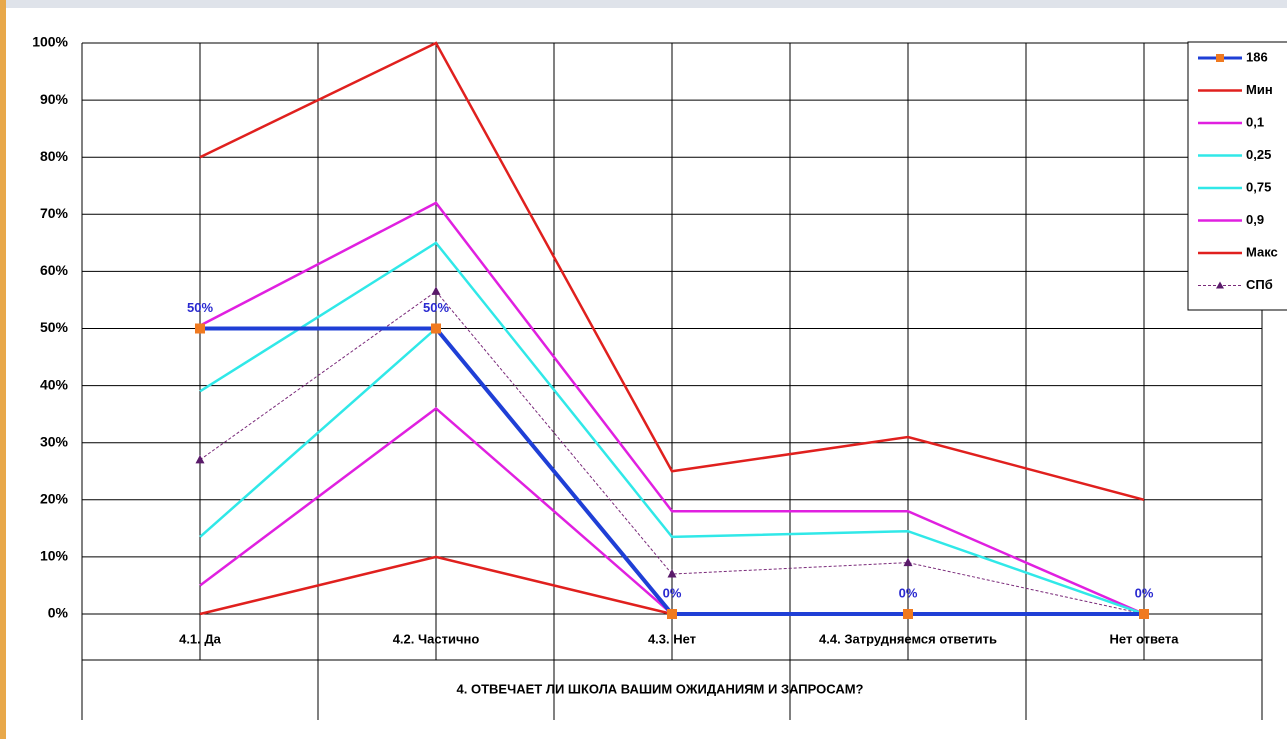  What do you see at coordinates (643, 4) in the screenshot?
I see `sheet-header` at bounding box center [643, 4].